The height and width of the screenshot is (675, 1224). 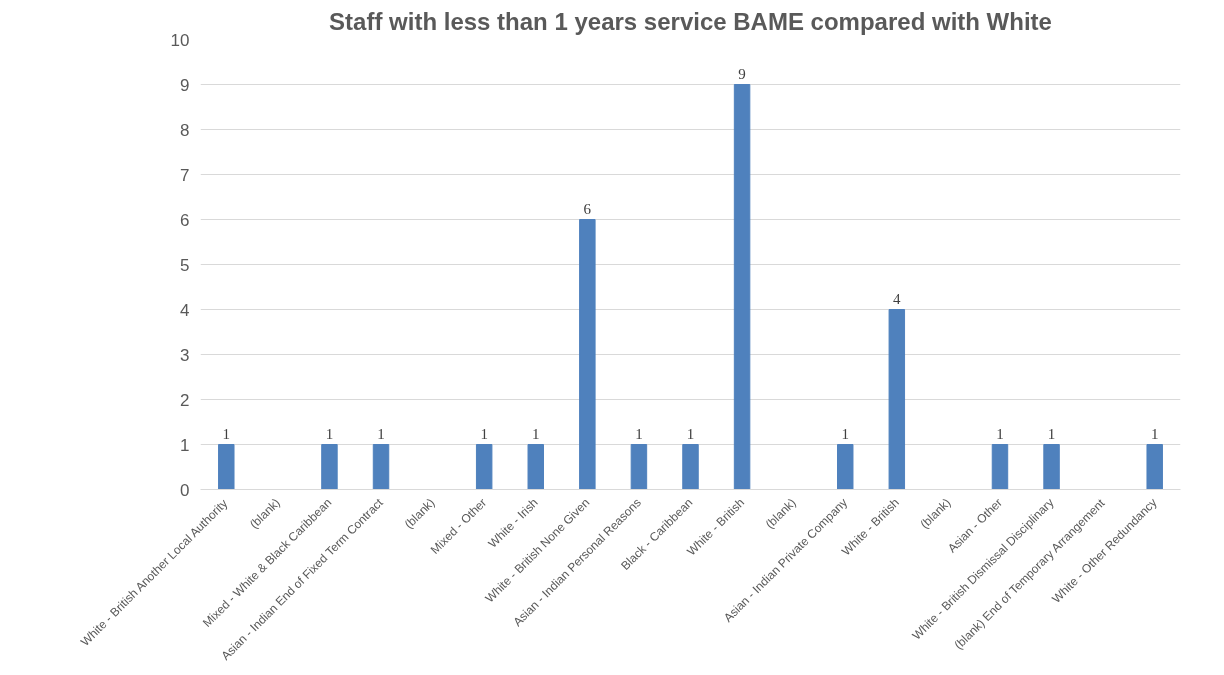 What do you see at coordinates (185, 355) in the screenshot?
I see `y-tick-label: 3` at bounding box center [185, 355].